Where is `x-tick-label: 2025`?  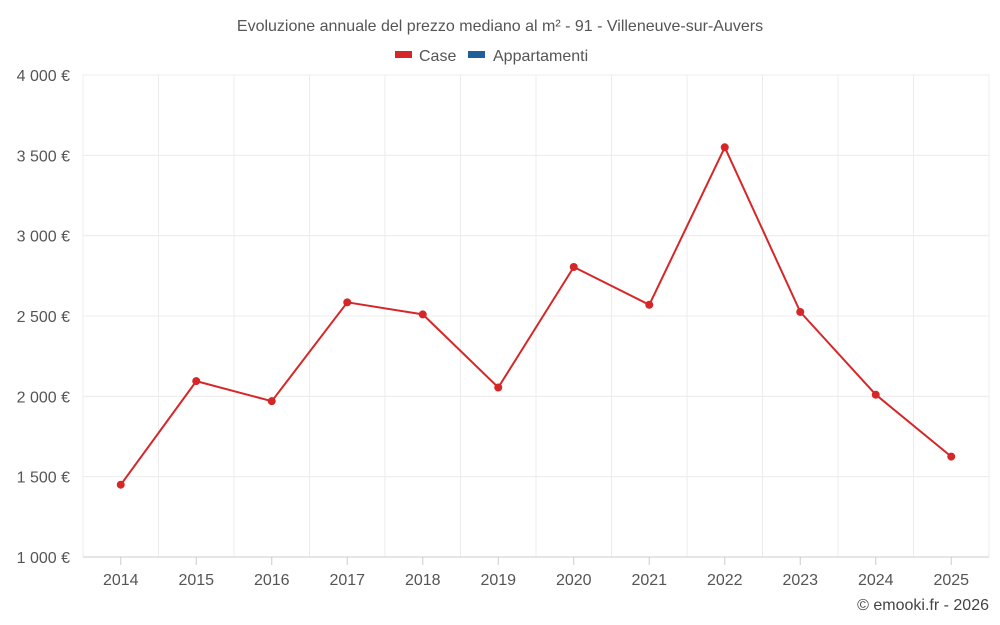
x-tick-label: 2025 is located at coordinates (951, 580).